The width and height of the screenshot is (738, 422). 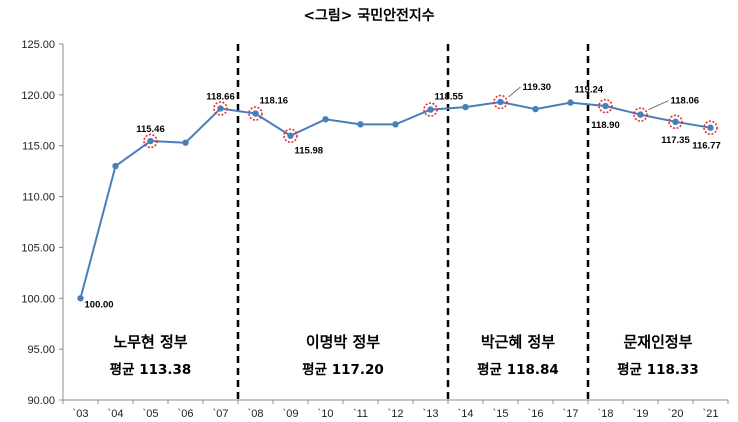 What do you see at coordinates (99, 304) in the screenshot?
I see `data-label: 100.00` at bounding box center [99, 304].